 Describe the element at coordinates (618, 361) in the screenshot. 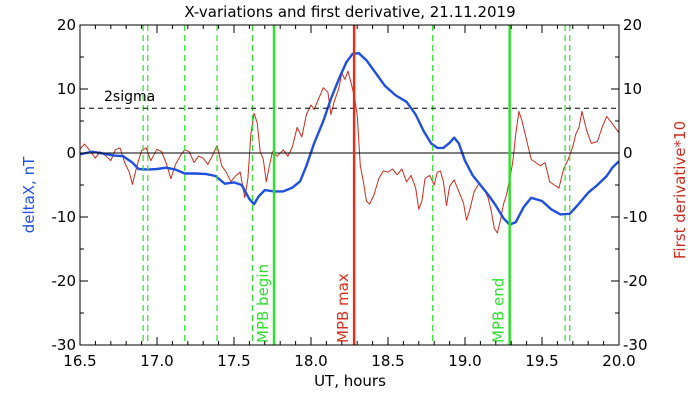

I see `x-tick-label: 20.0` at that location.